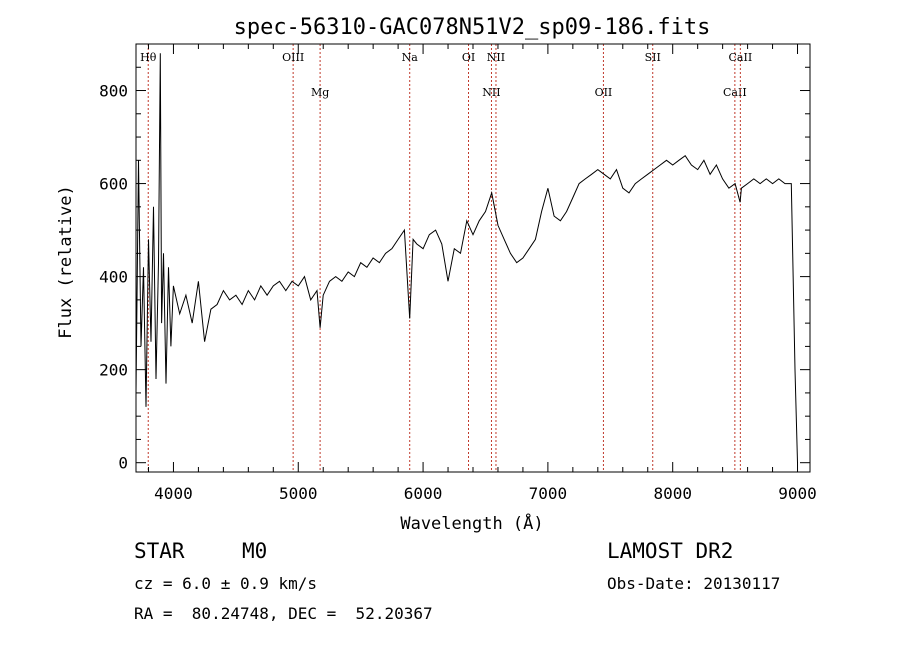  I want to click on object-class: STAR, so click(159, 551).